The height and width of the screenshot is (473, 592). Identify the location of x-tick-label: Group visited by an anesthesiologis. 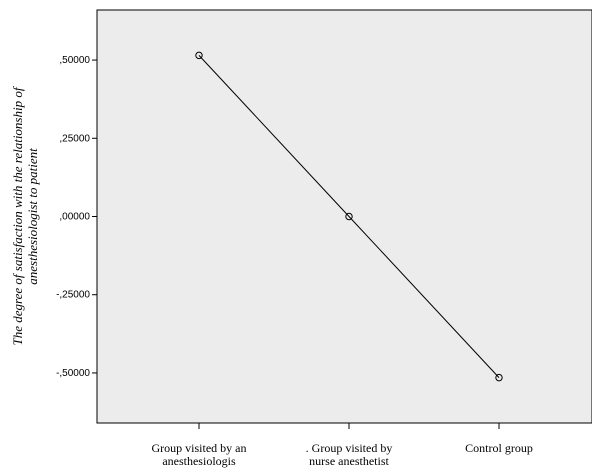
(199, 454).